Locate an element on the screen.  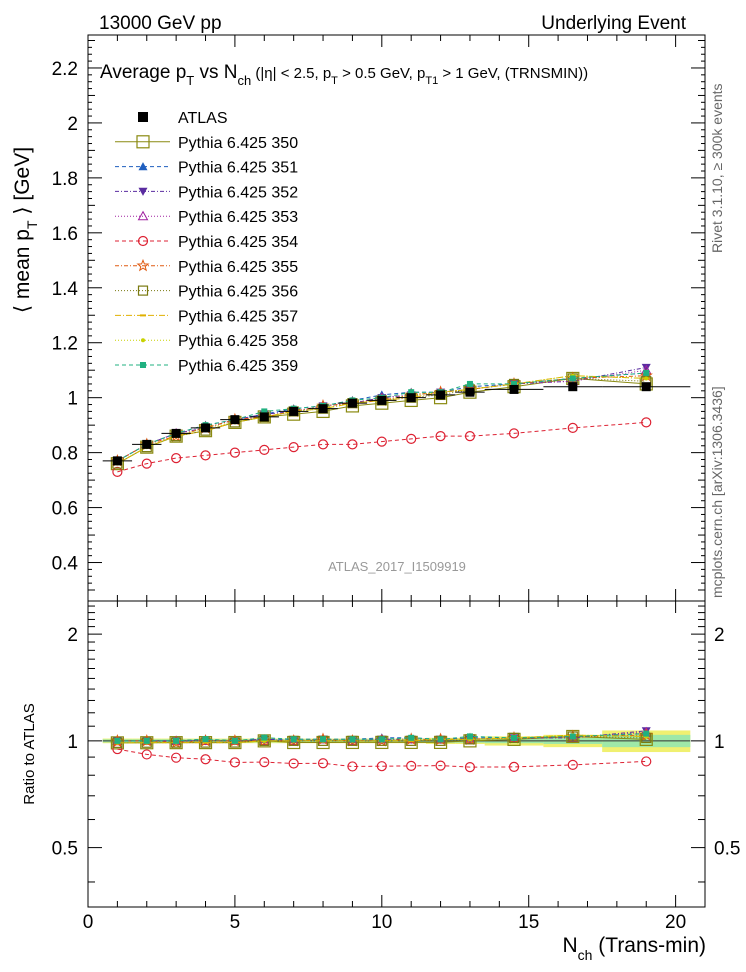
x-tick-label: 20 is located at coordinates (675, 922).